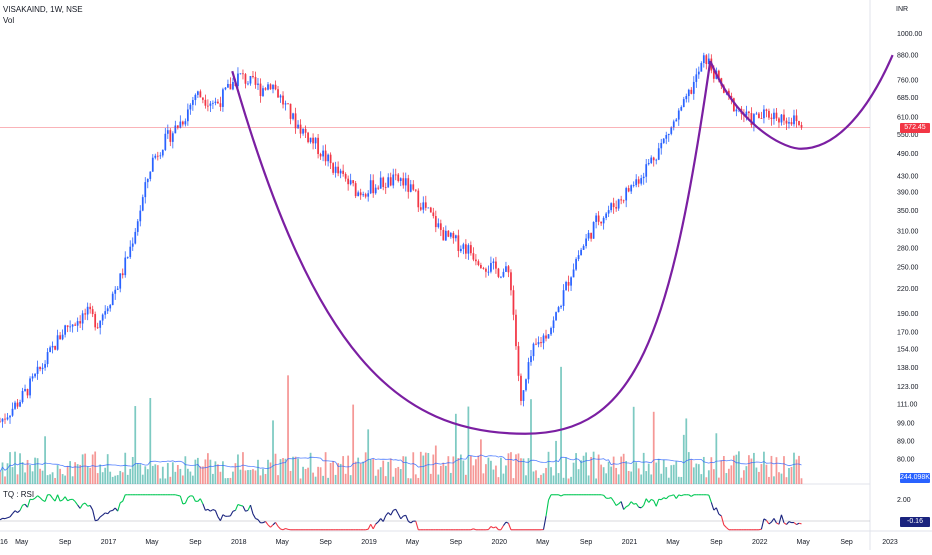 This screenshot has width=932, height=555. I want to click on x-tick-label: May, so click(804, 542).